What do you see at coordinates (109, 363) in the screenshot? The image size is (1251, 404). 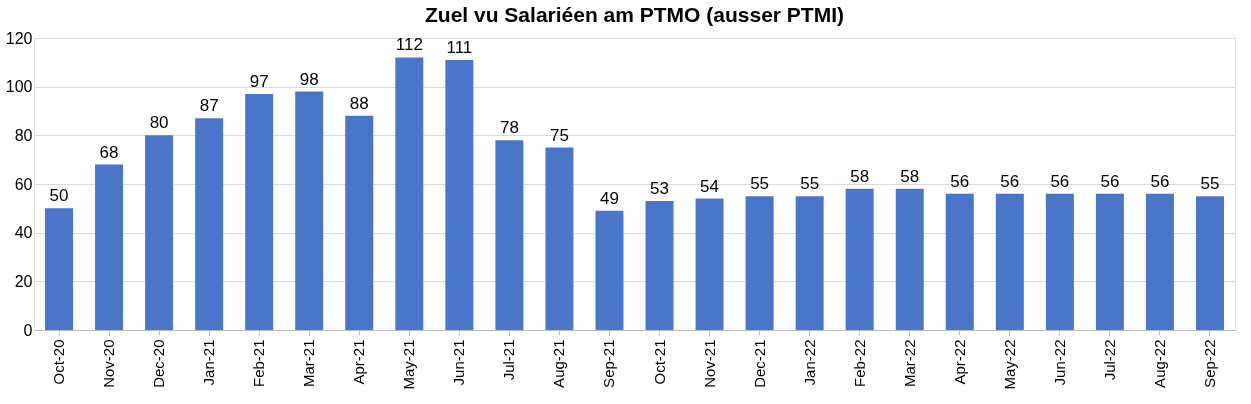 I see `x-tick-label: Nov-20` at bounding box center [109, 363].